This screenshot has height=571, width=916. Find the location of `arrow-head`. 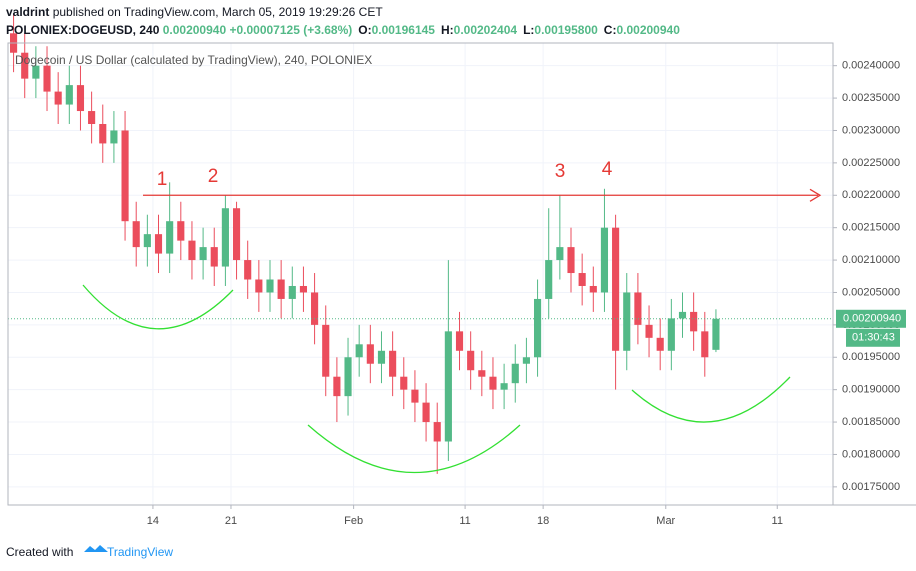

arrow-head is located at coordinates (815, 195).